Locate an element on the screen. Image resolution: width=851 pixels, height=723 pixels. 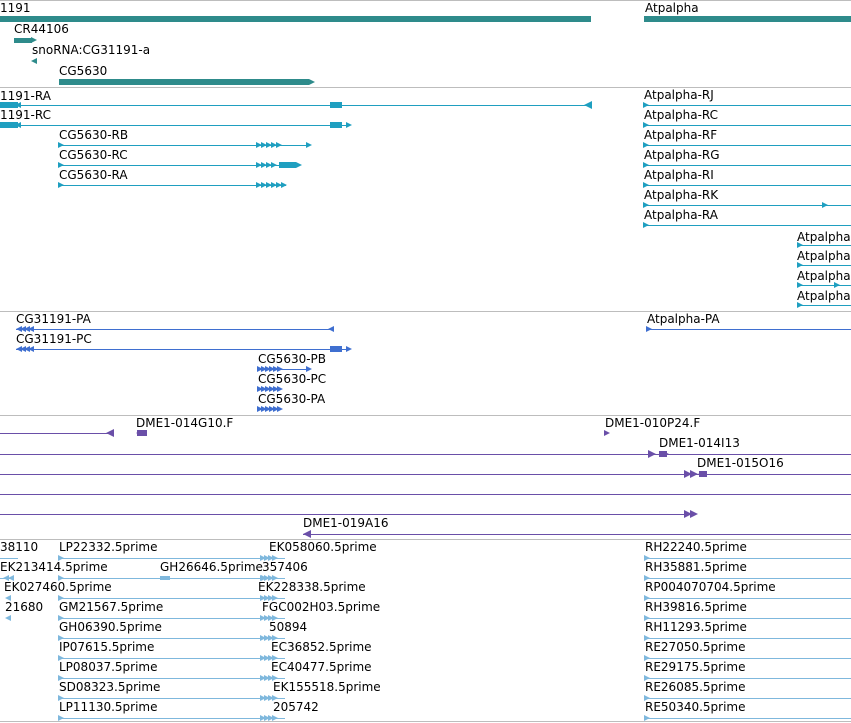
protein-label: CG31191-PA is located at coordinates (53, 319).